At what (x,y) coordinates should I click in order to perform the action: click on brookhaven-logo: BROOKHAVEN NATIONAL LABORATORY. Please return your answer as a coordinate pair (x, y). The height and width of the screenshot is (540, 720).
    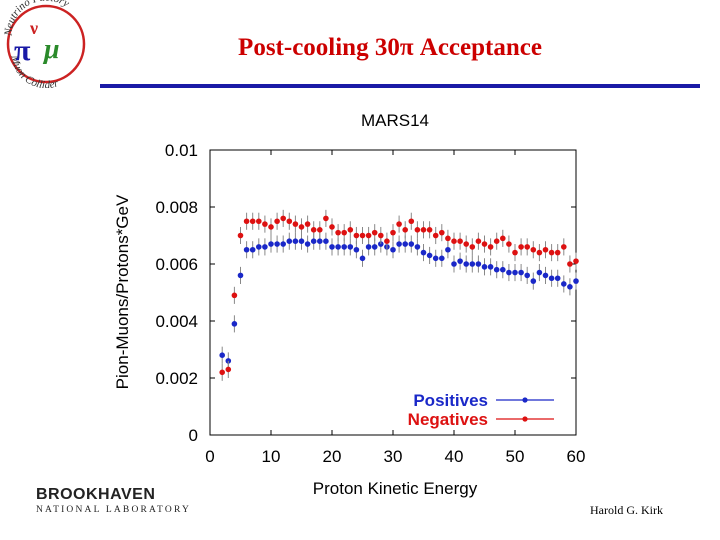
    Looking at the image, I should click on (116, 500).